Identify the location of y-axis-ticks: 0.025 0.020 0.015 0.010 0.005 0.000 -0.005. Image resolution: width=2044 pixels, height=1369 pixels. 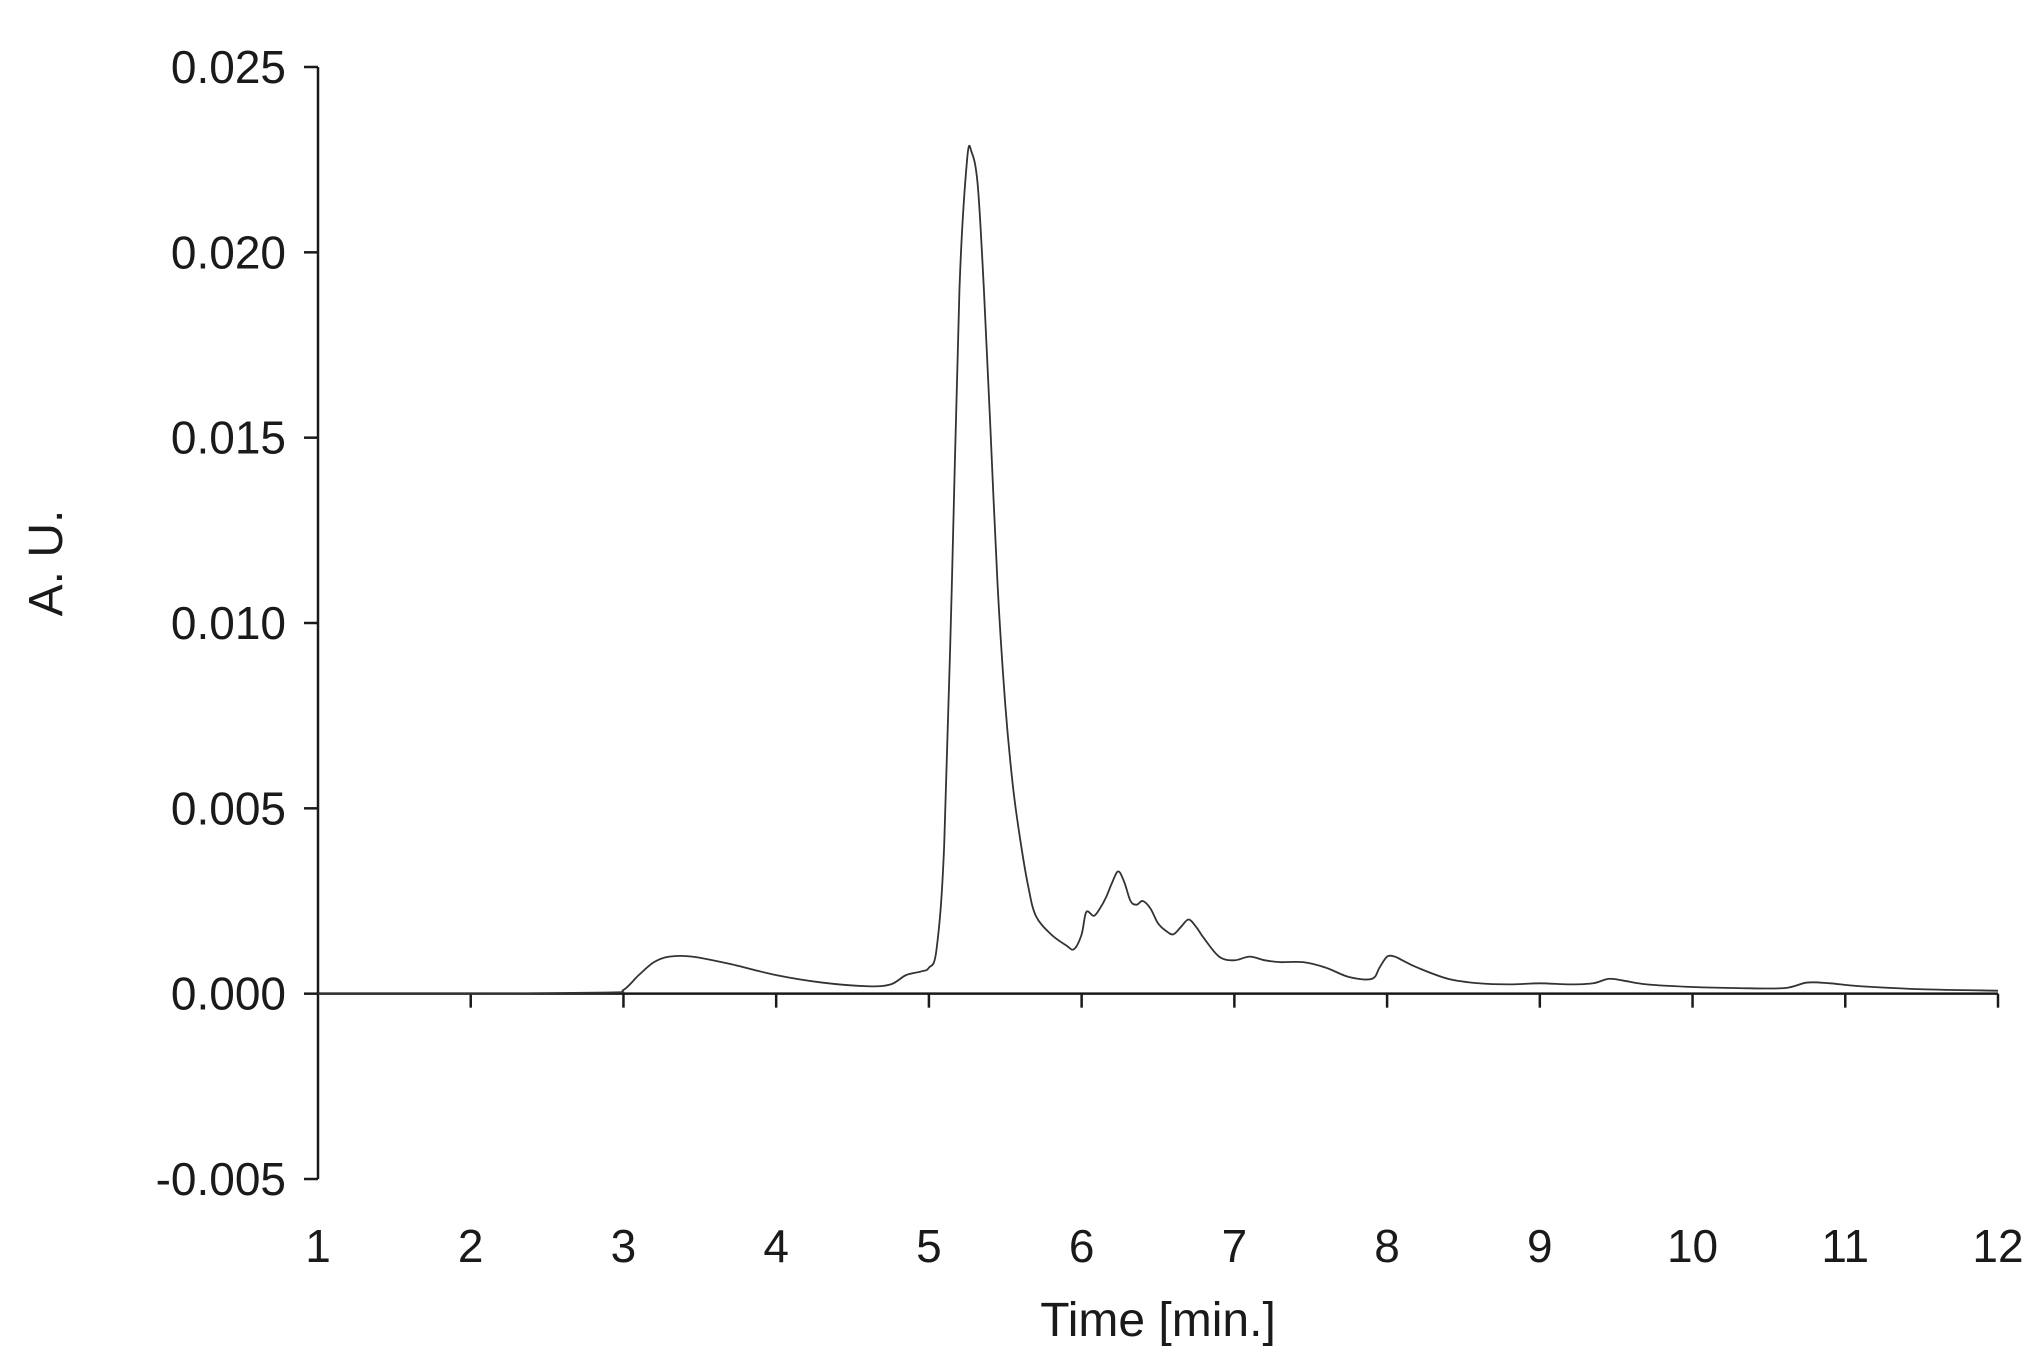
(237, 623).